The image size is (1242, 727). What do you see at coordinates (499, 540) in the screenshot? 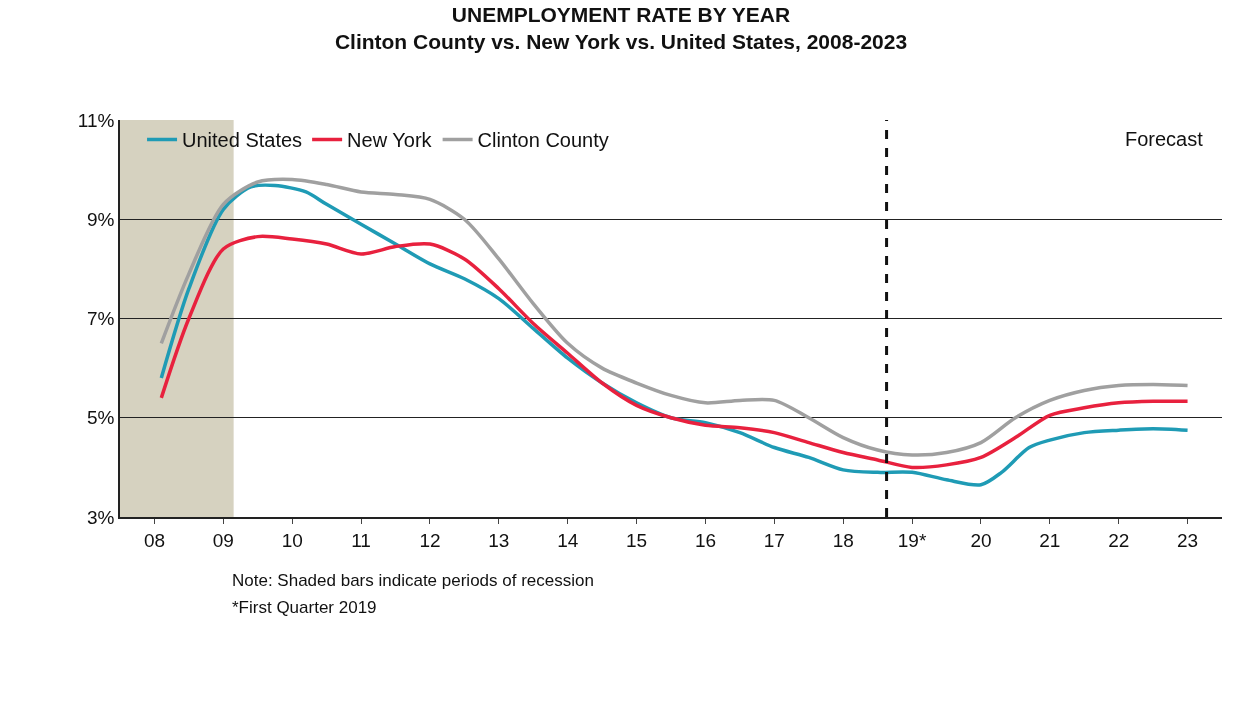
I see `x-tick-label: 13` at bounding box center [499, 540].